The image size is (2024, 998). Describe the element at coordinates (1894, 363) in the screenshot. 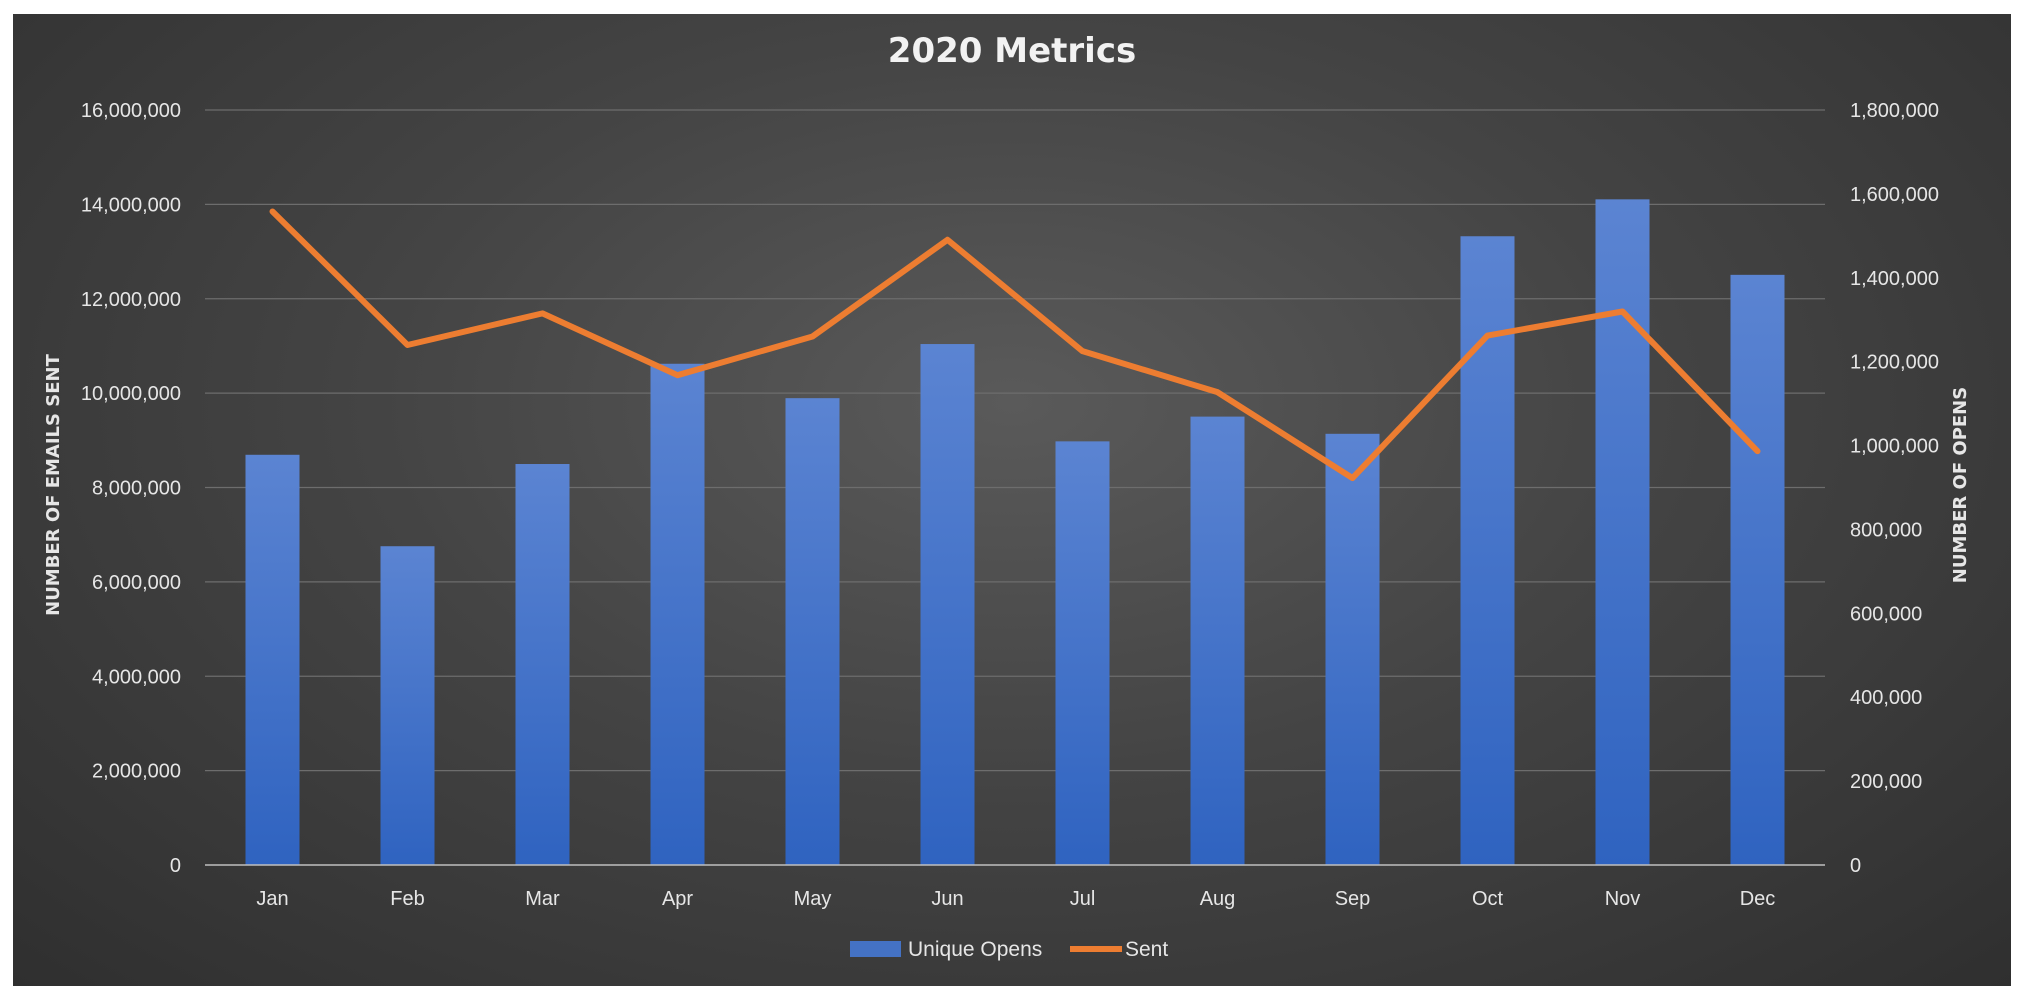

I see `right-tick-label: 1,200,000` at that location.